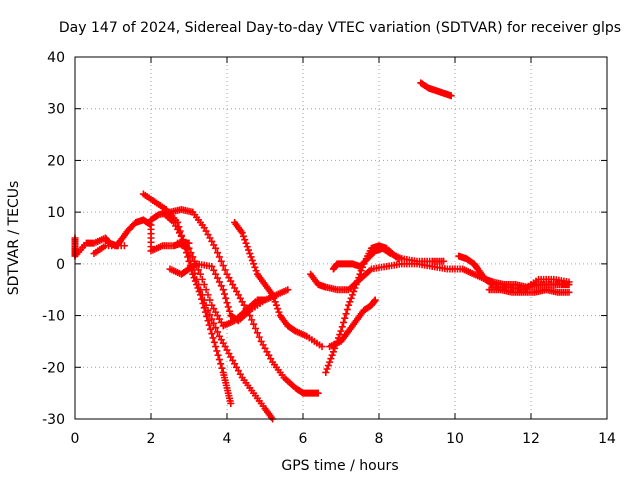 This screenshot has width=640, height=480. What do you see at coordinates (53, 239) in the screenshot?
I see `y-tick-labels: -30 -20 -10 0 10 20 30 40` at bounding box center [53, 239].